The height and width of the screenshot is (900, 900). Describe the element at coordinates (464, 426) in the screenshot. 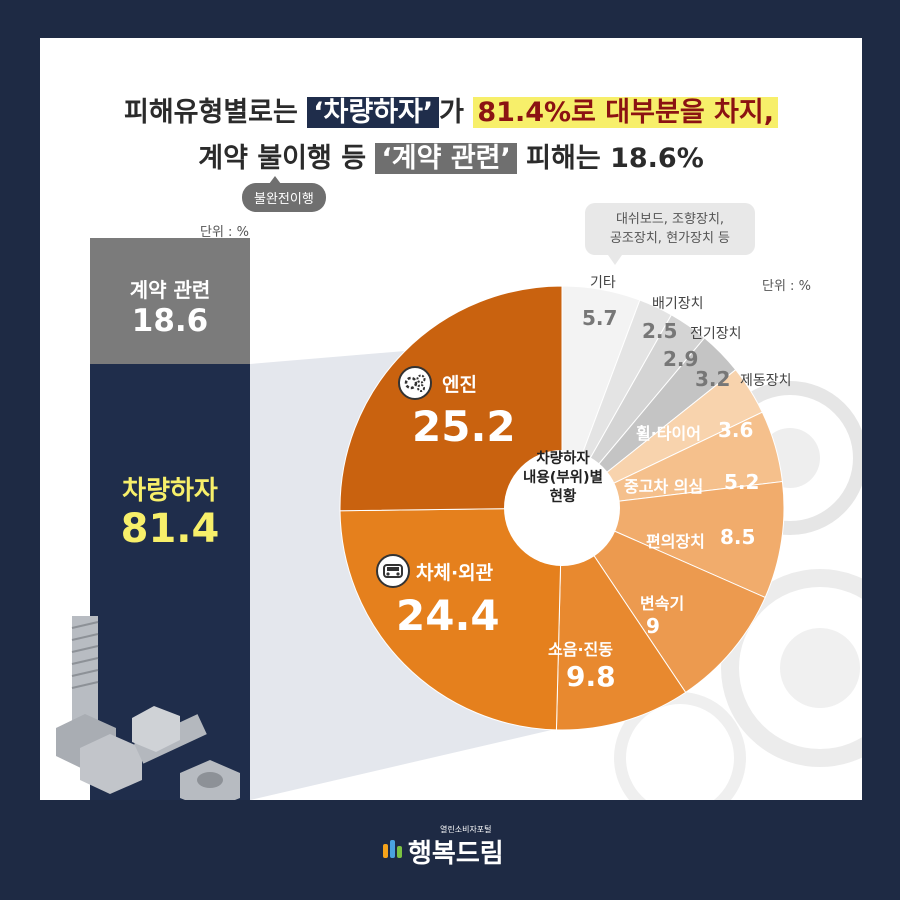

I see `slice-value: 25.2` at that location.